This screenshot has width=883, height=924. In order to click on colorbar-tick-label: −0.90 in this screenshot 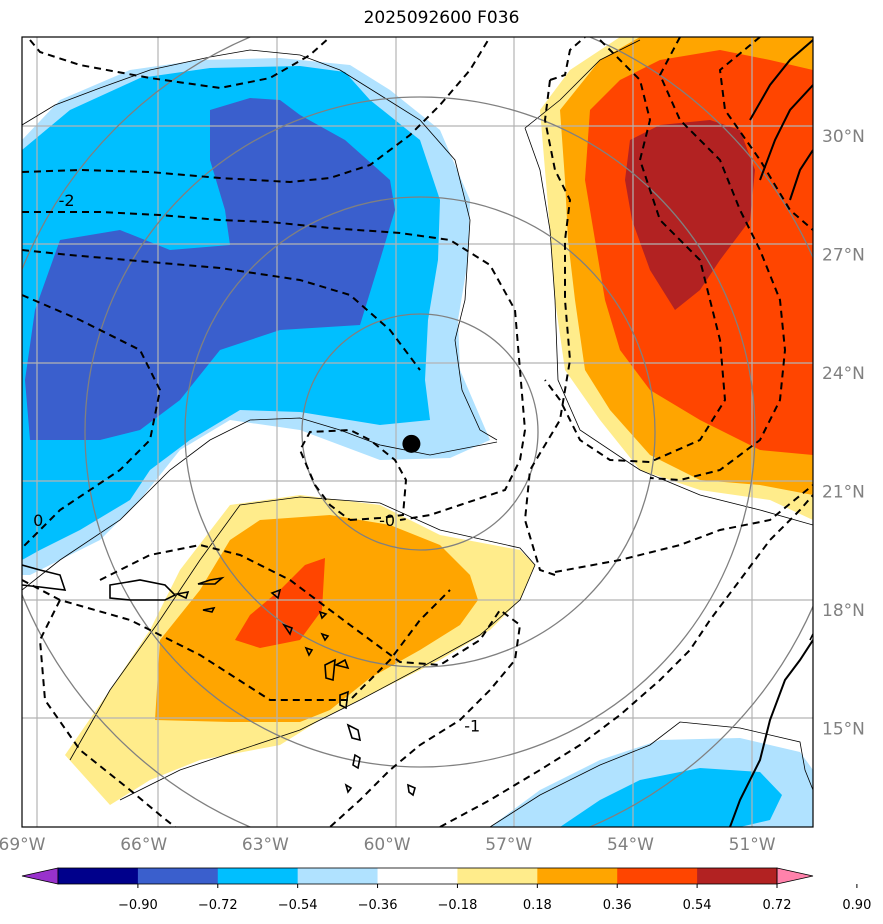, I will do `click(138, 905)`.